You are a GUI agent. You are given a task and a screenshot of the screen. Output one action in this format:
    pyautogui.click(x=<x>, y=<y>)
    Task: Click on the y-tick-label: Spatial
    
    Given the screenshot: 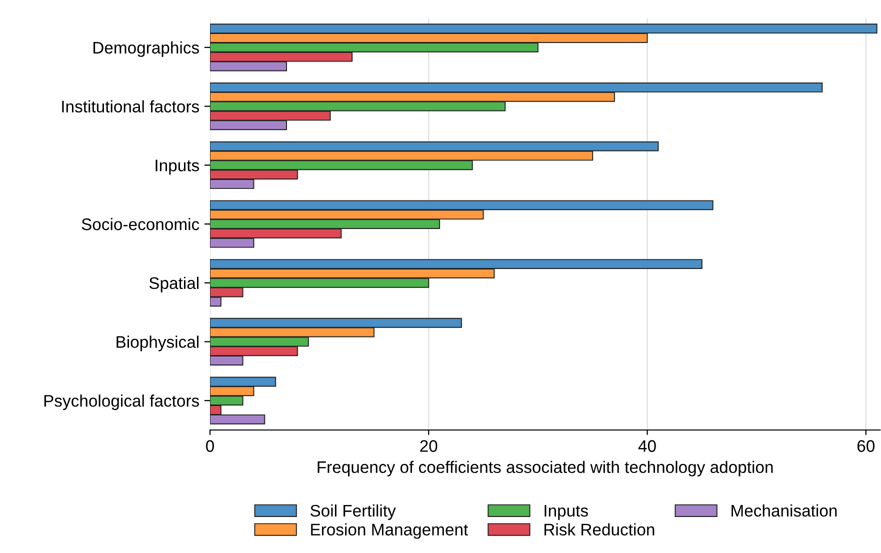 What is the action you would take?
    pyautogui.click(x=173, y=284)
    